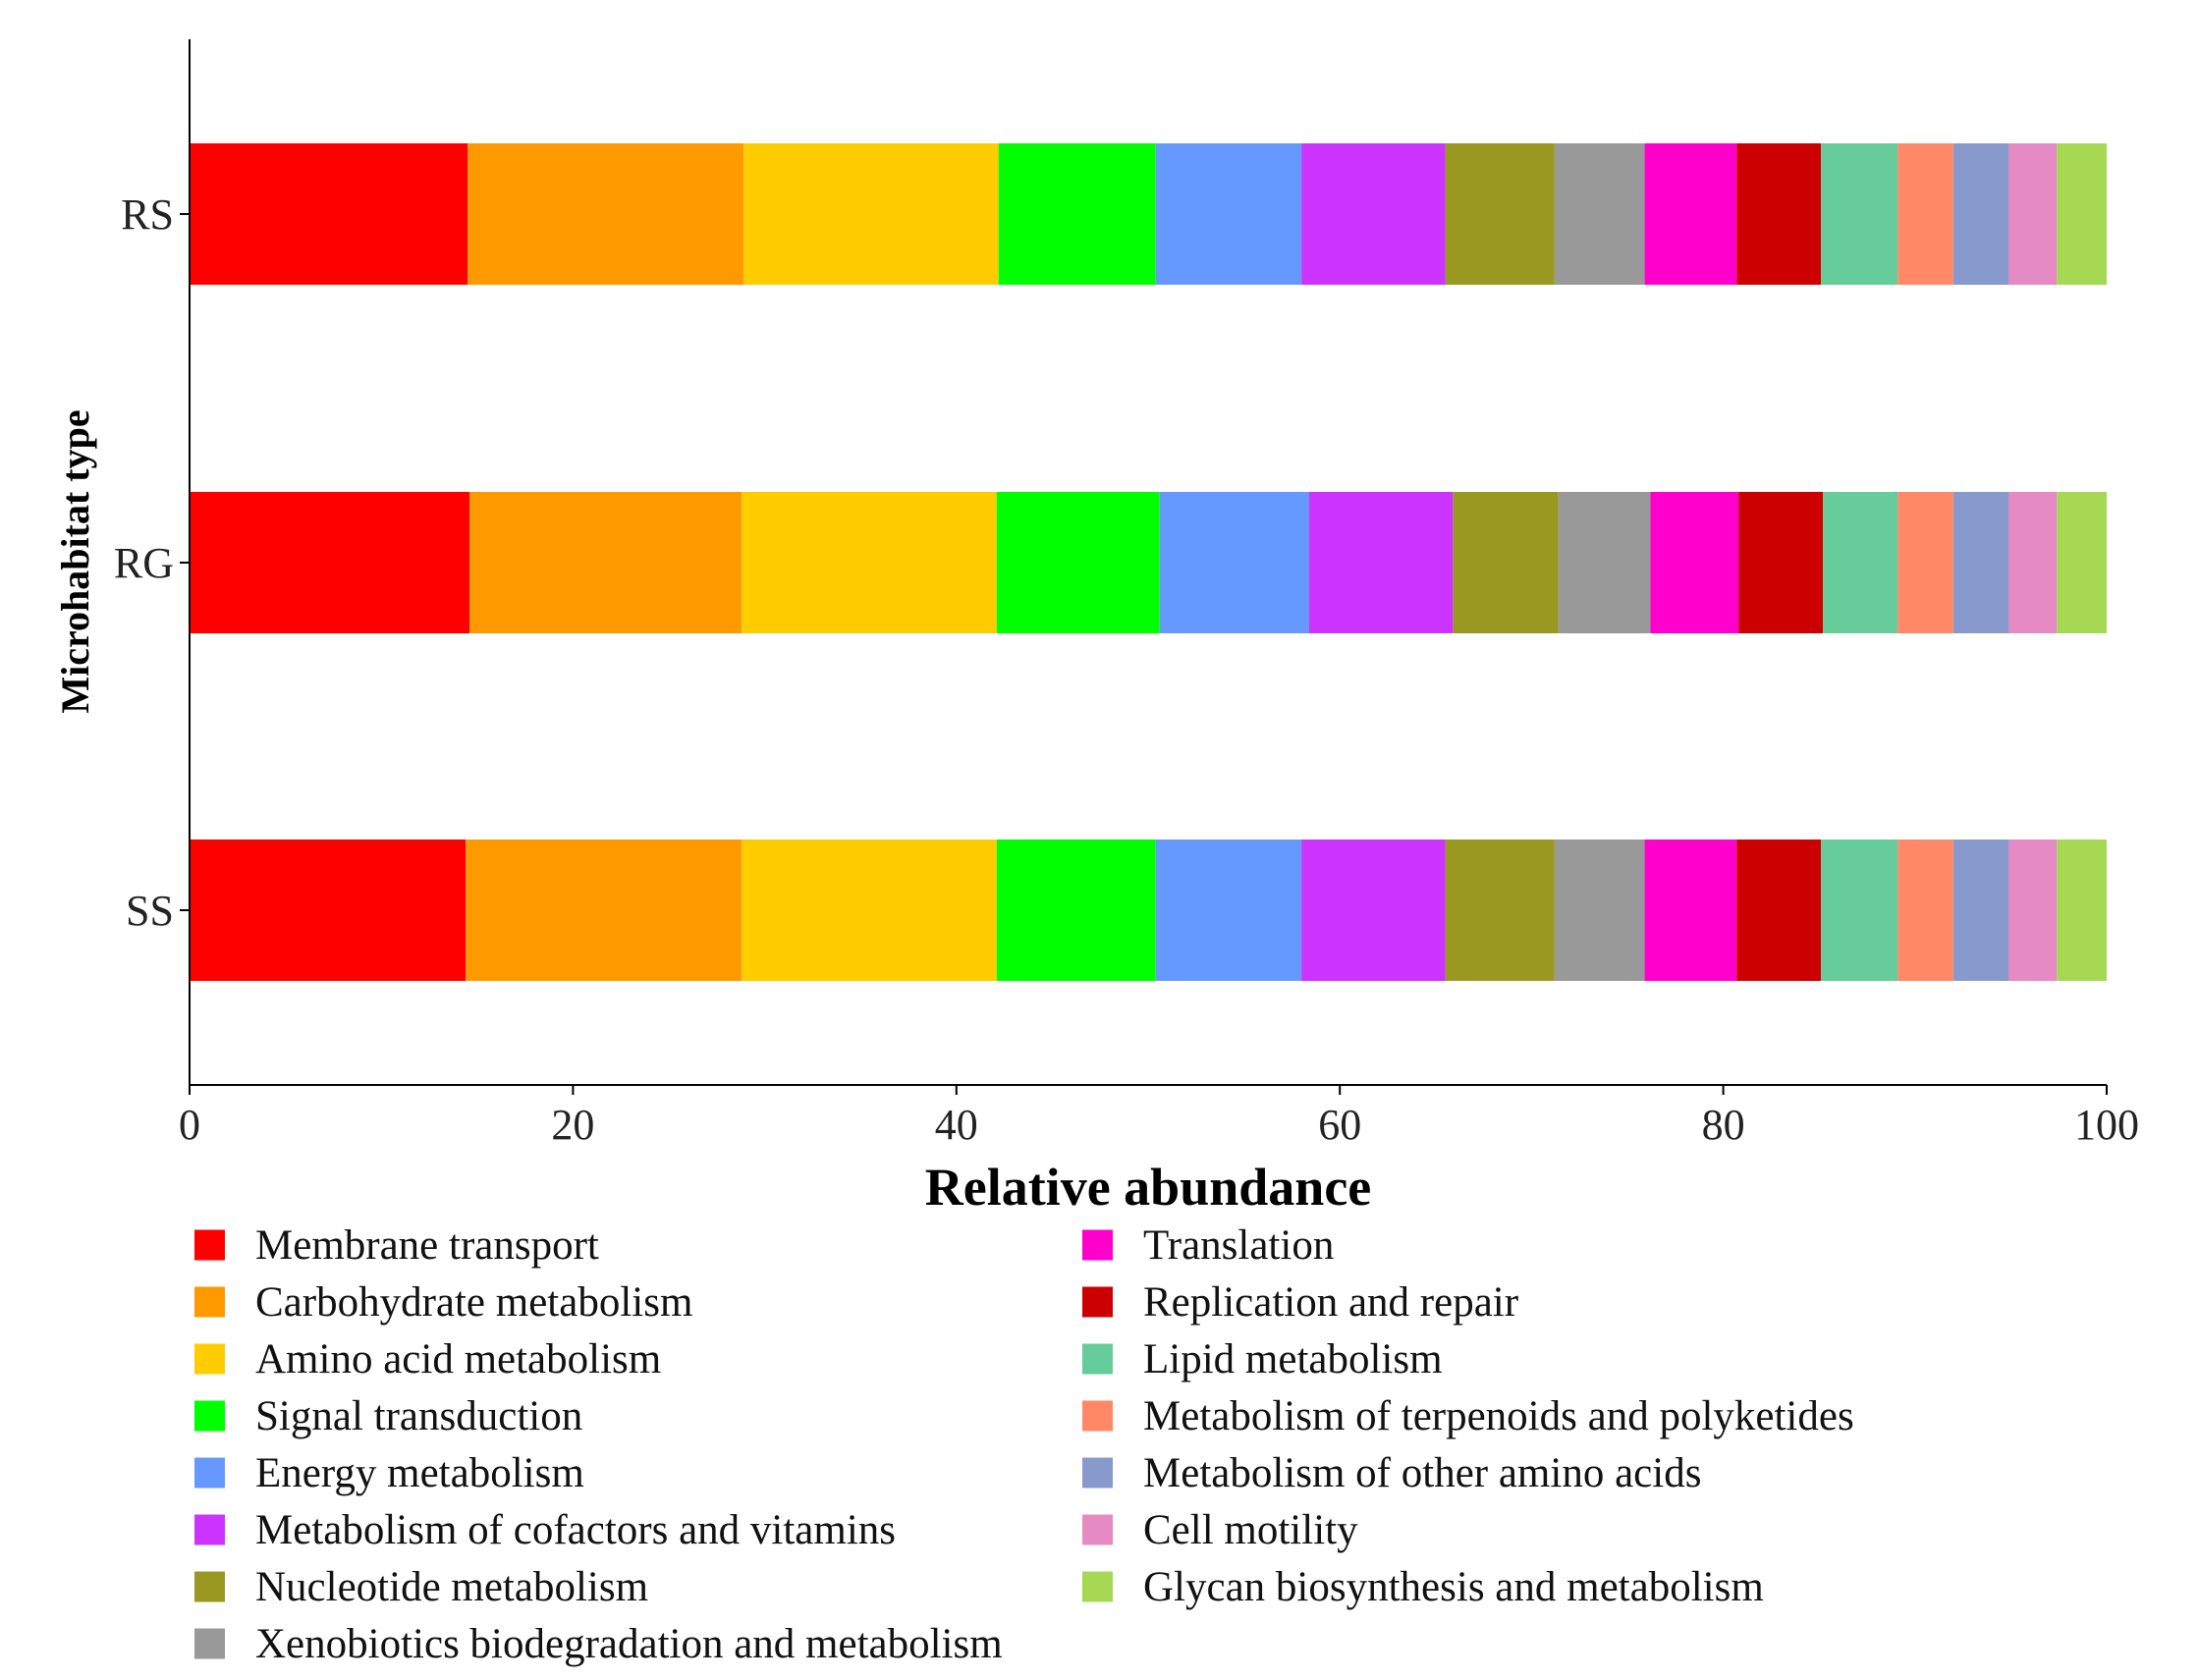 This screenshot has height=1680, width=2199. I want to click on legend-label: Glycan biosynthesis and metabolism, so click(1453, 1587).